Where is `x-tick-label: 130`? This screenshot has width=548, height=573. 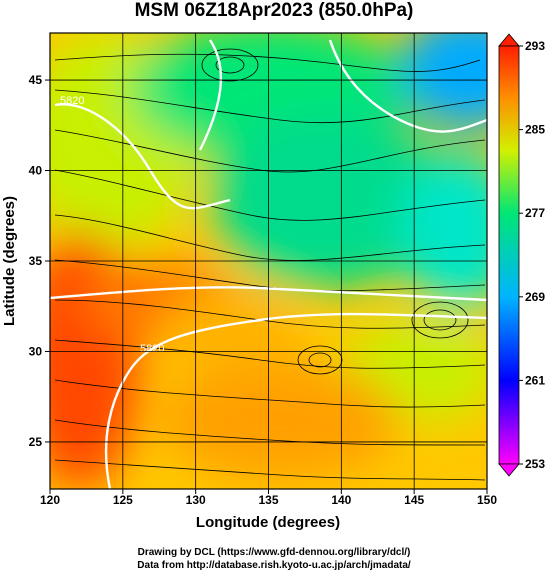 x-tick-label: 130 is located at coordinates (196, 500).